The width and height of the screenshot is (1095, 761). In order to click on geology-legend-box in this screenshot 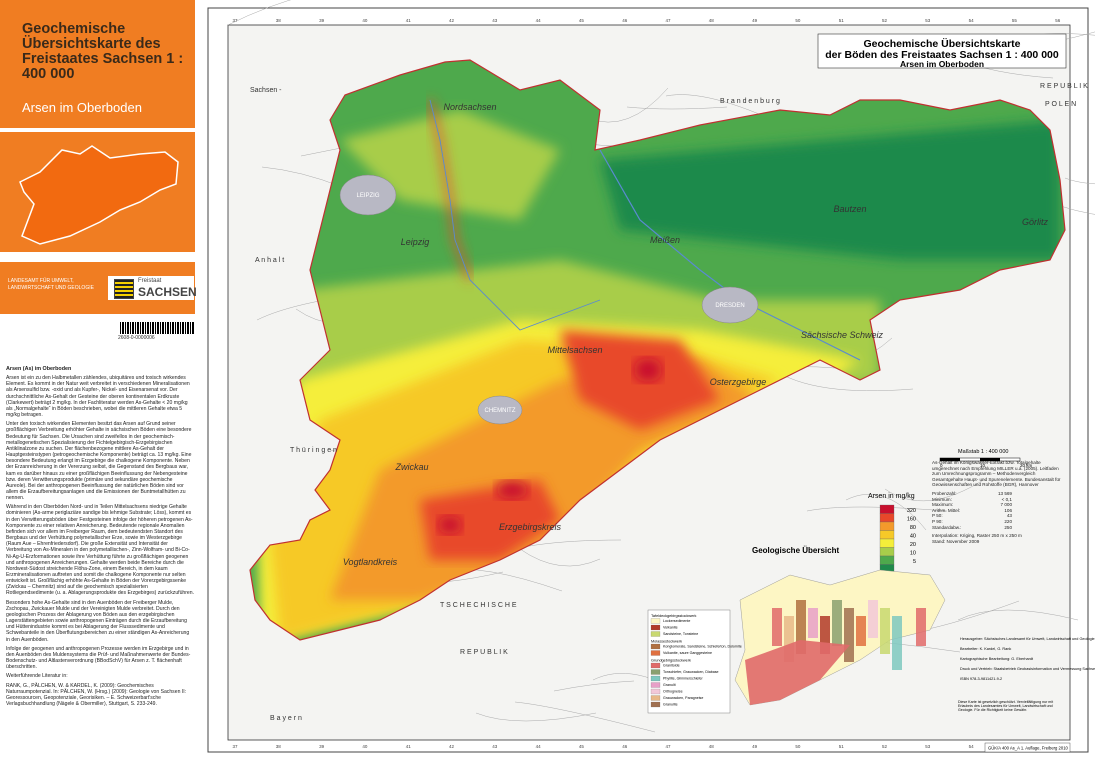, I will do `click(689, 661)`.